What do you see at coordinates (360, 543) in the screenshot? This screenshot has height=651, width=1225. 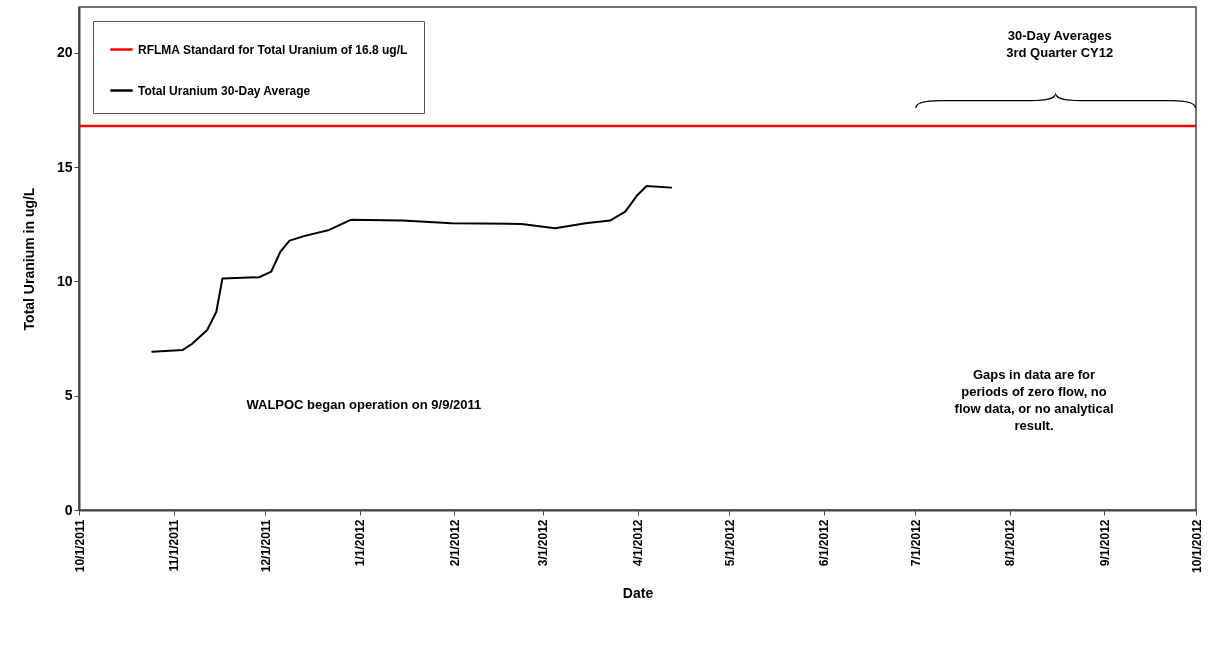 I see `x-tick-label: 1/1/2012` at bounding box center [360, 543].